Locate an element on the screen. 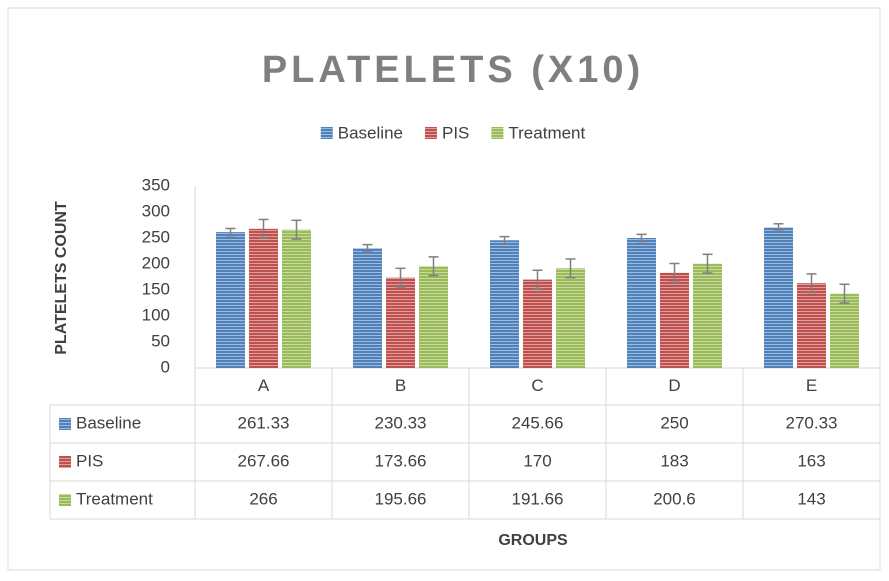 The width and height of the screenshot is (889, 581). y-tick-label: 50 is located at coordinates (160, 340).